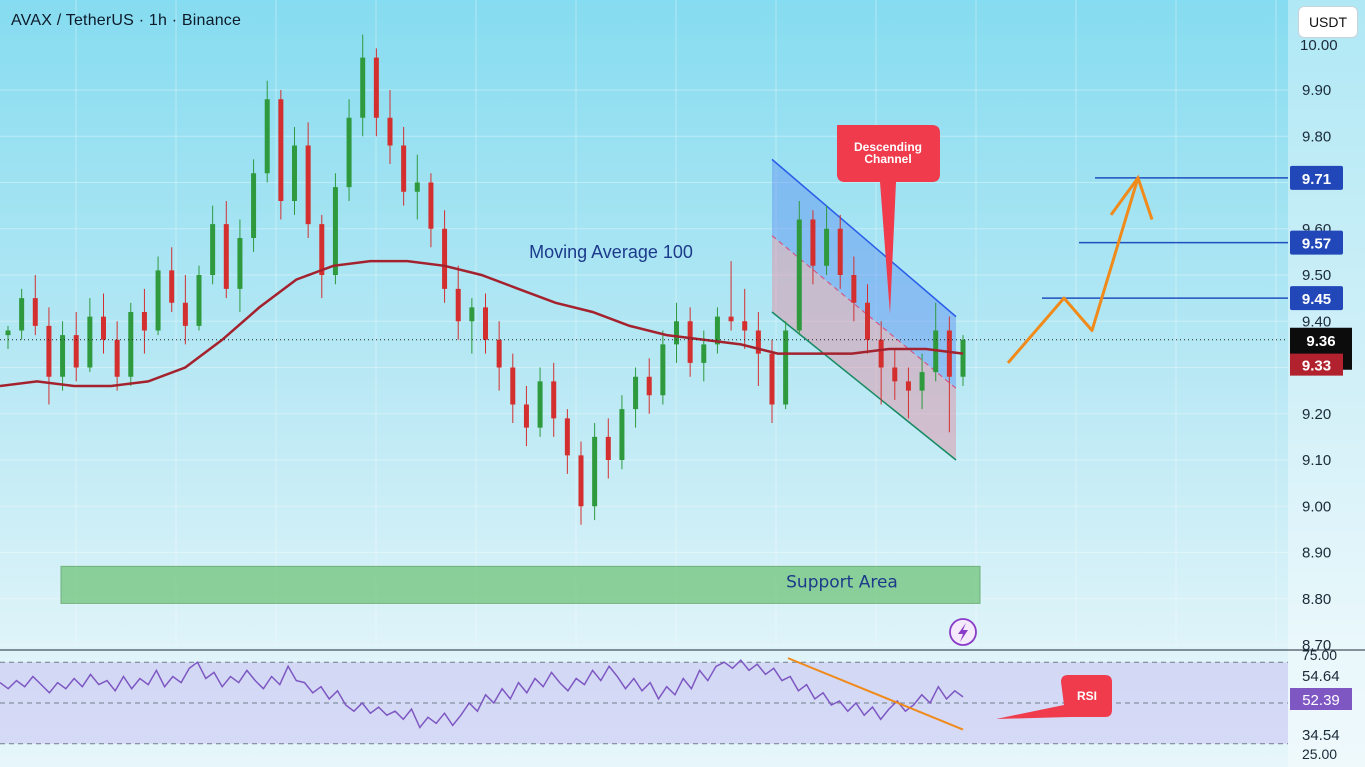  Describe the element at coordinates (875, 694) in the screenshot. I see `rsi-trendline` at that location.